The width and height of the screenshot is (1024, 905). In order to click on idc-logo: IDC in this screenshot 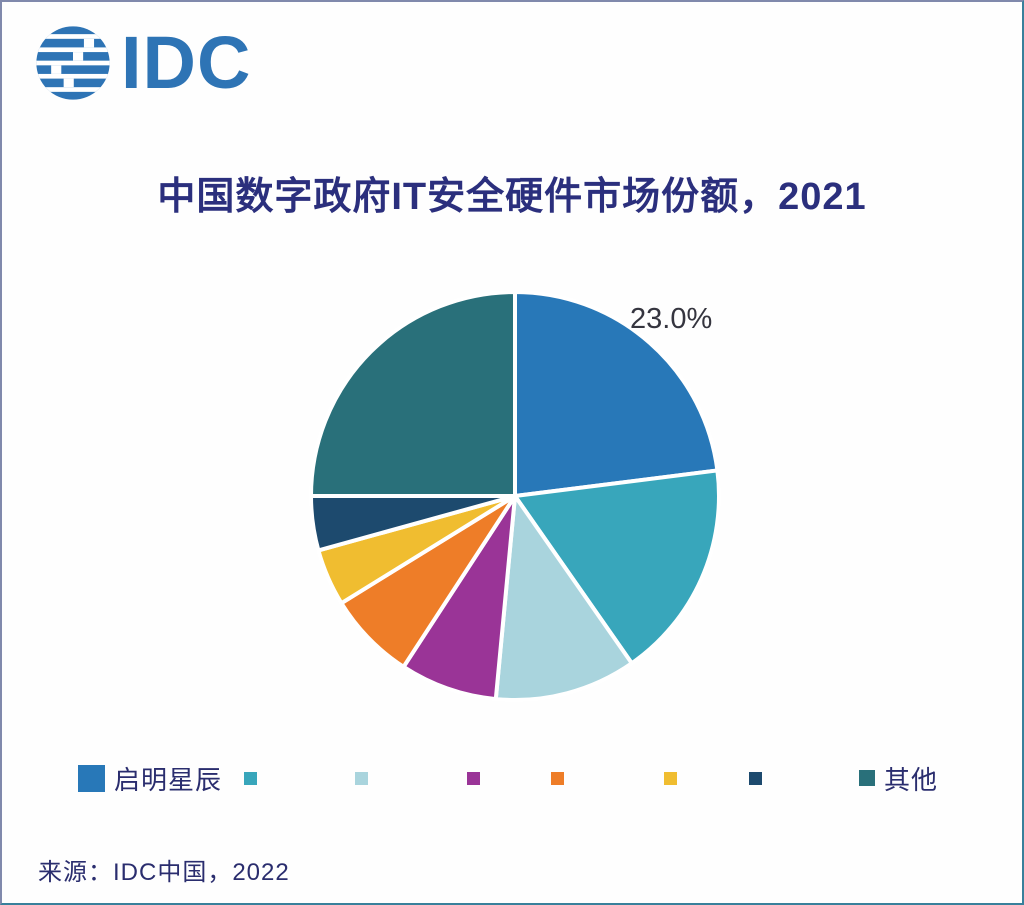, I will do `click(142, 63)`.